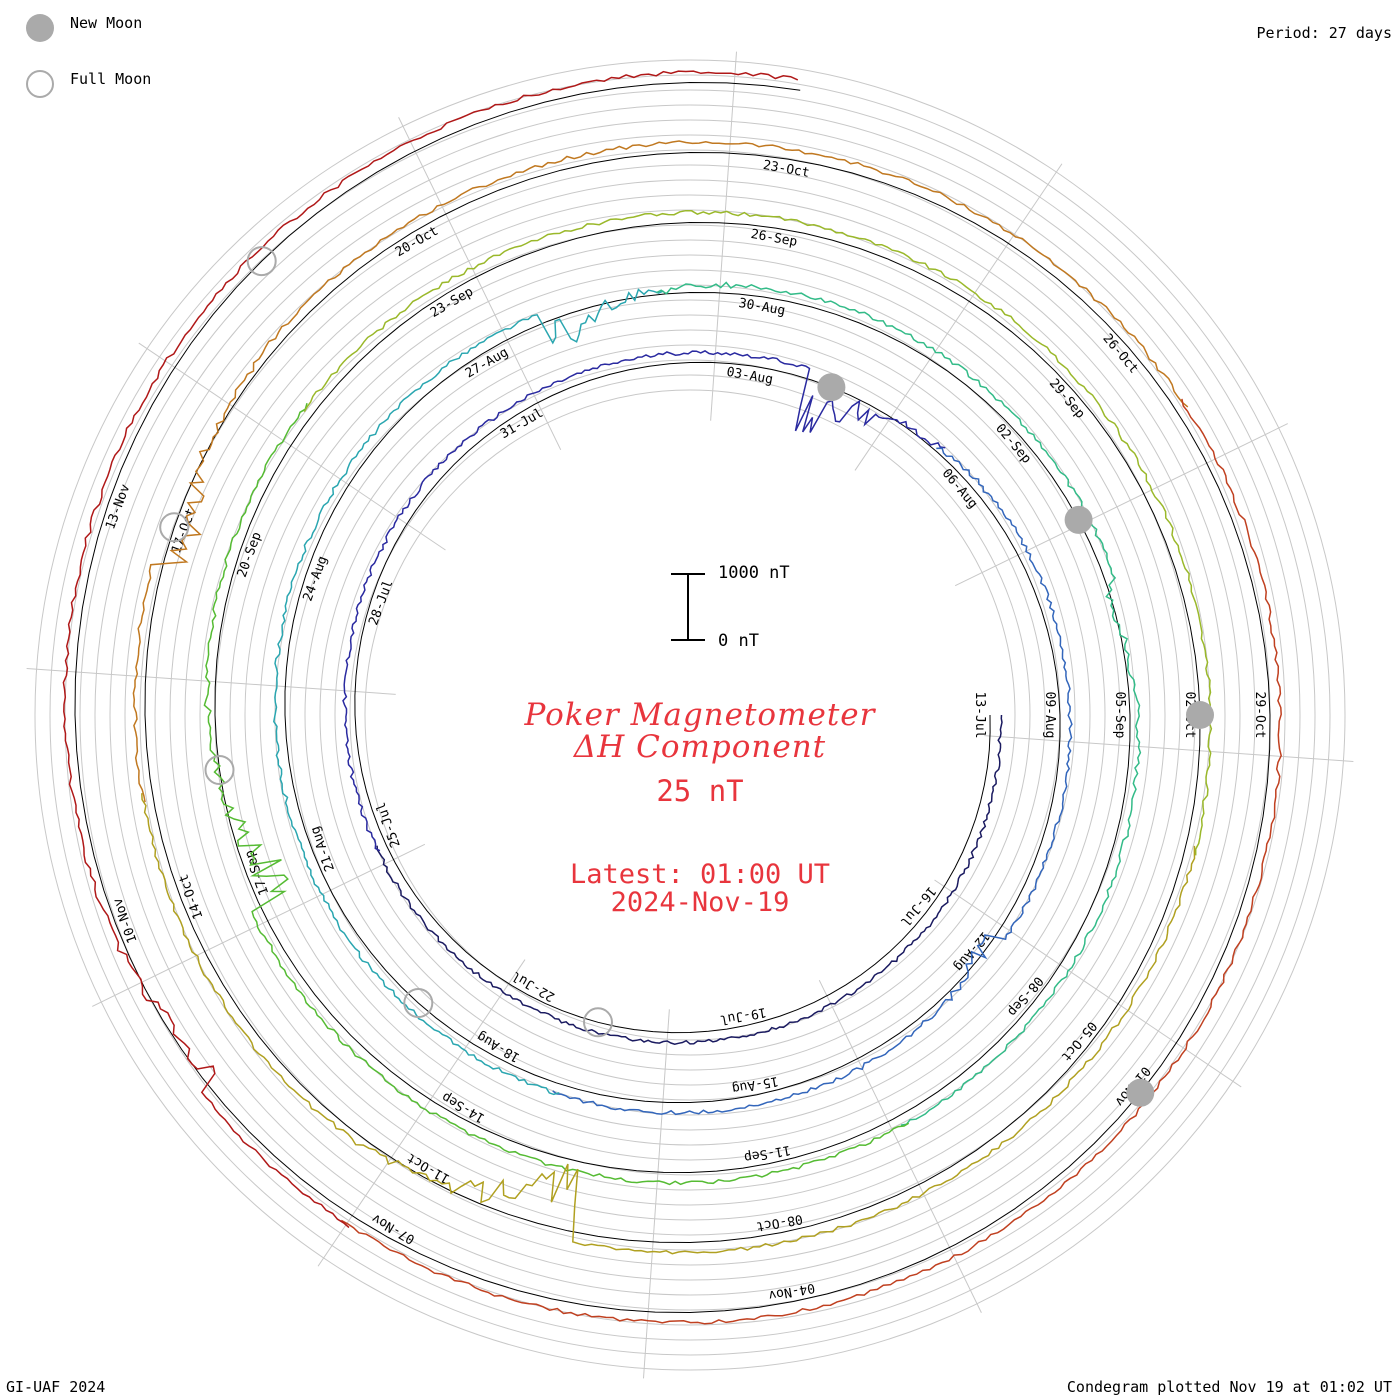  Describe the element at coordinates (40, 28) in the screenshot. I see `new-moon-legend-swatch` at that location.